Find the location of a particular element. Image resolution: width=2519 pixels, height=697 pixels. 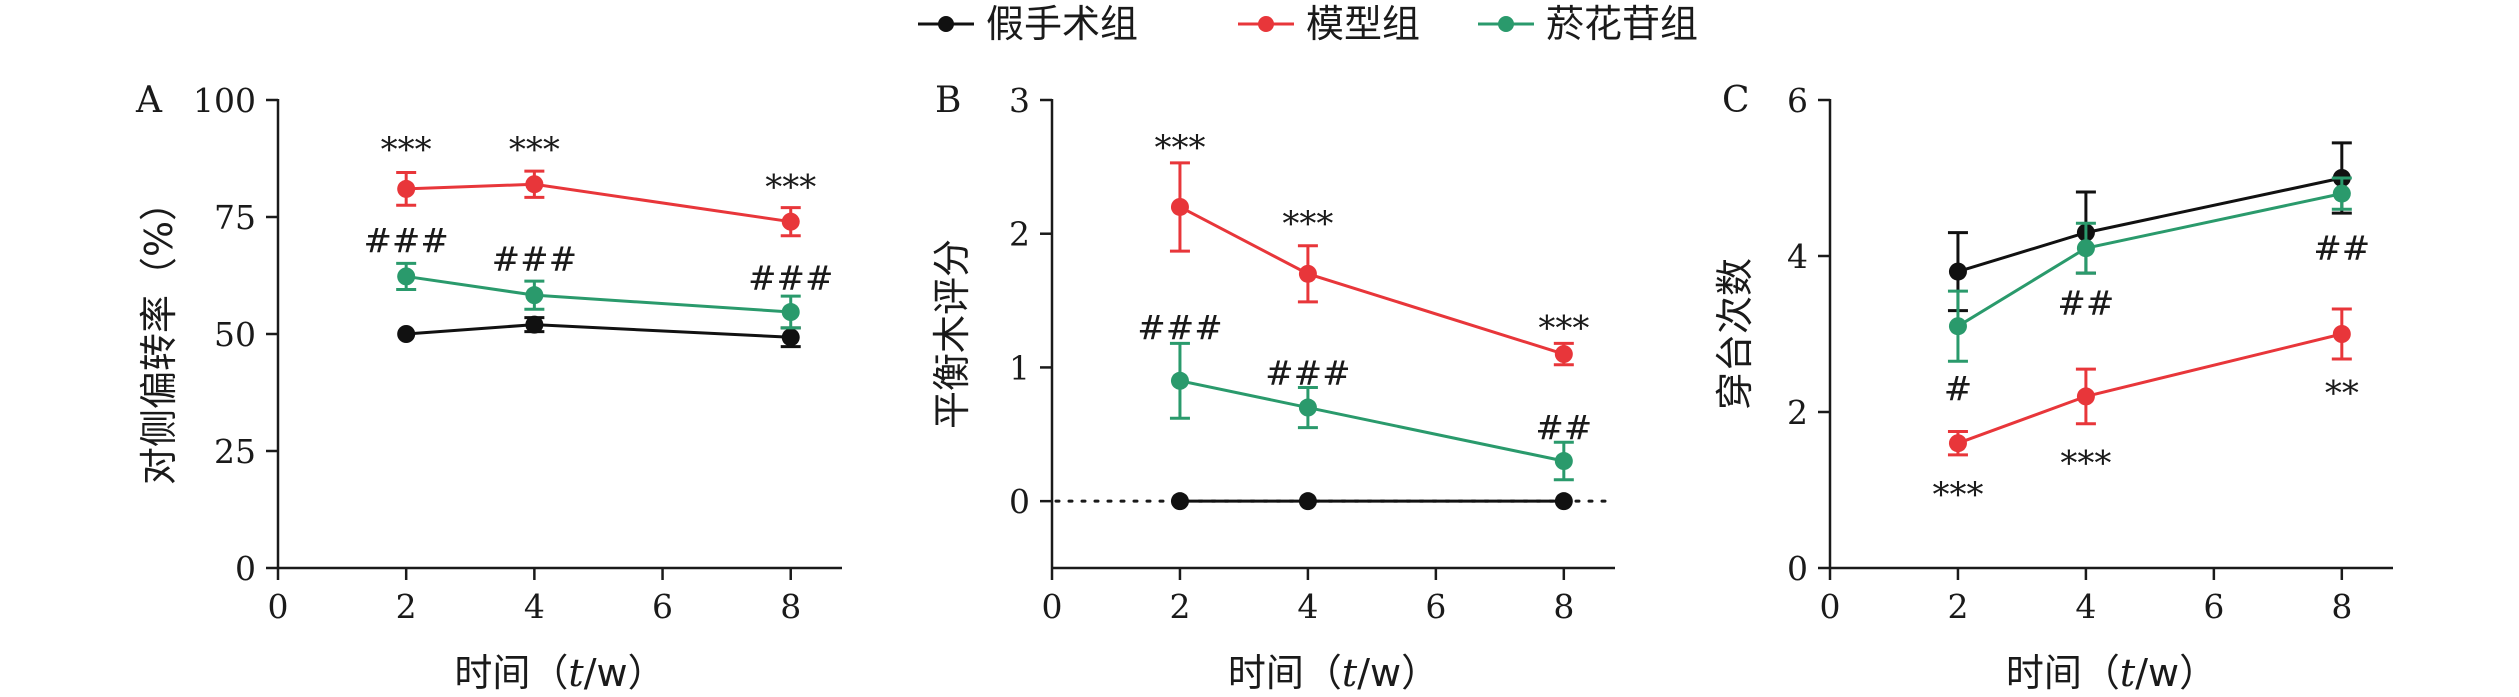

legend: 假手术组 模型组 菸花苷组 is located at coordinates (1308, 24).